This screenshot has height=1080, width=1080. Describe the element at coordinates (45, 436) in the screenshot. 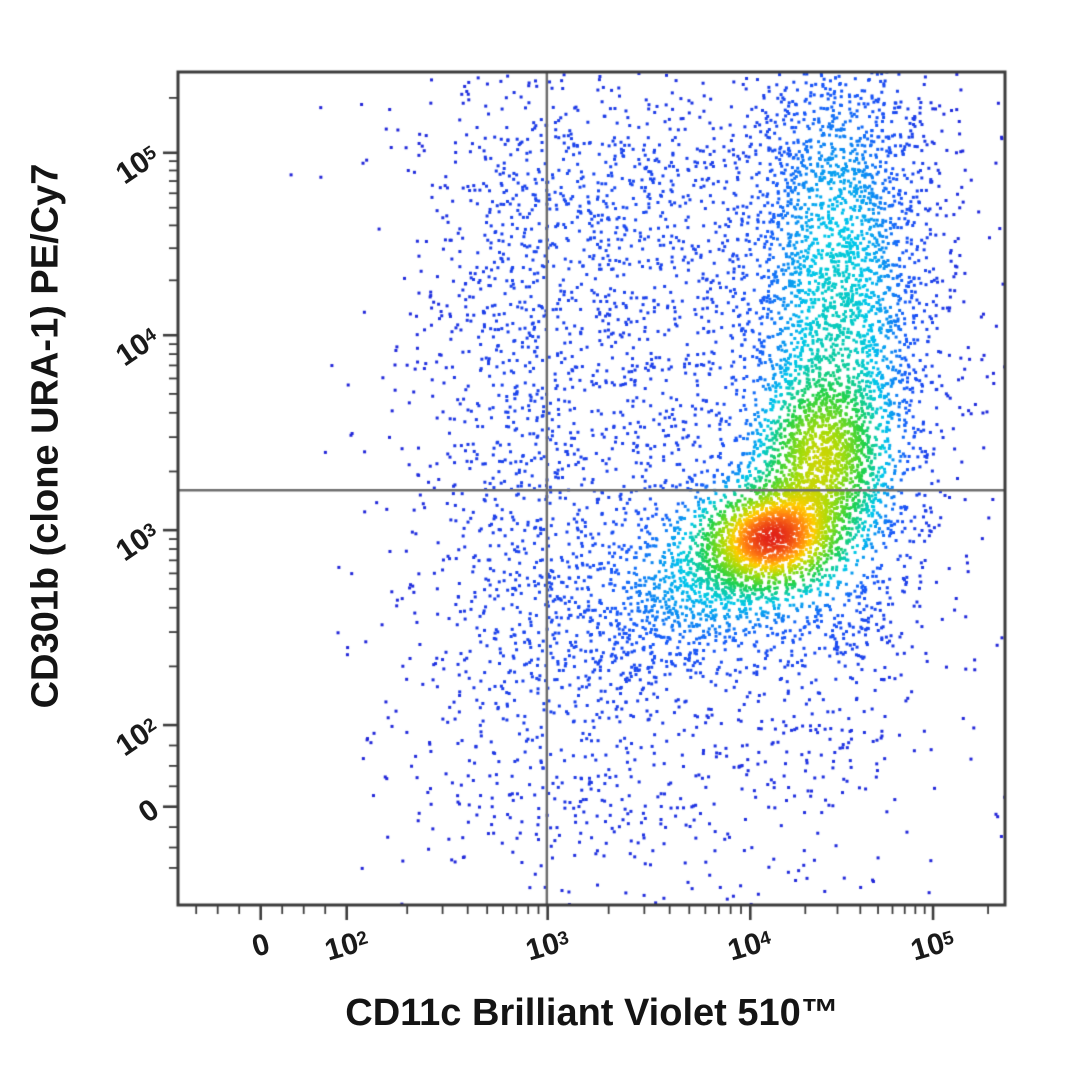

I see `y-axis-title: CD301b (clone URA-1) PE/Cy7` at that location.